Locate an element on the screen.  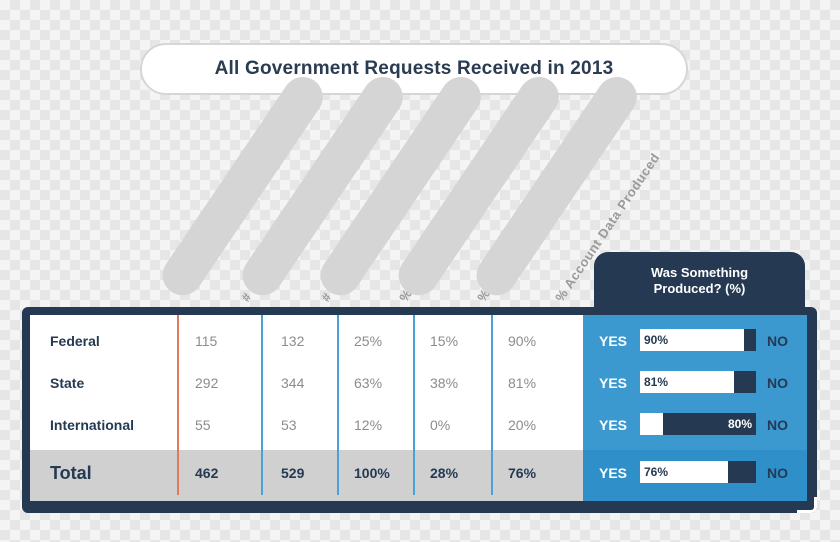
row-label: Federal is located at coordinates (75, 341).